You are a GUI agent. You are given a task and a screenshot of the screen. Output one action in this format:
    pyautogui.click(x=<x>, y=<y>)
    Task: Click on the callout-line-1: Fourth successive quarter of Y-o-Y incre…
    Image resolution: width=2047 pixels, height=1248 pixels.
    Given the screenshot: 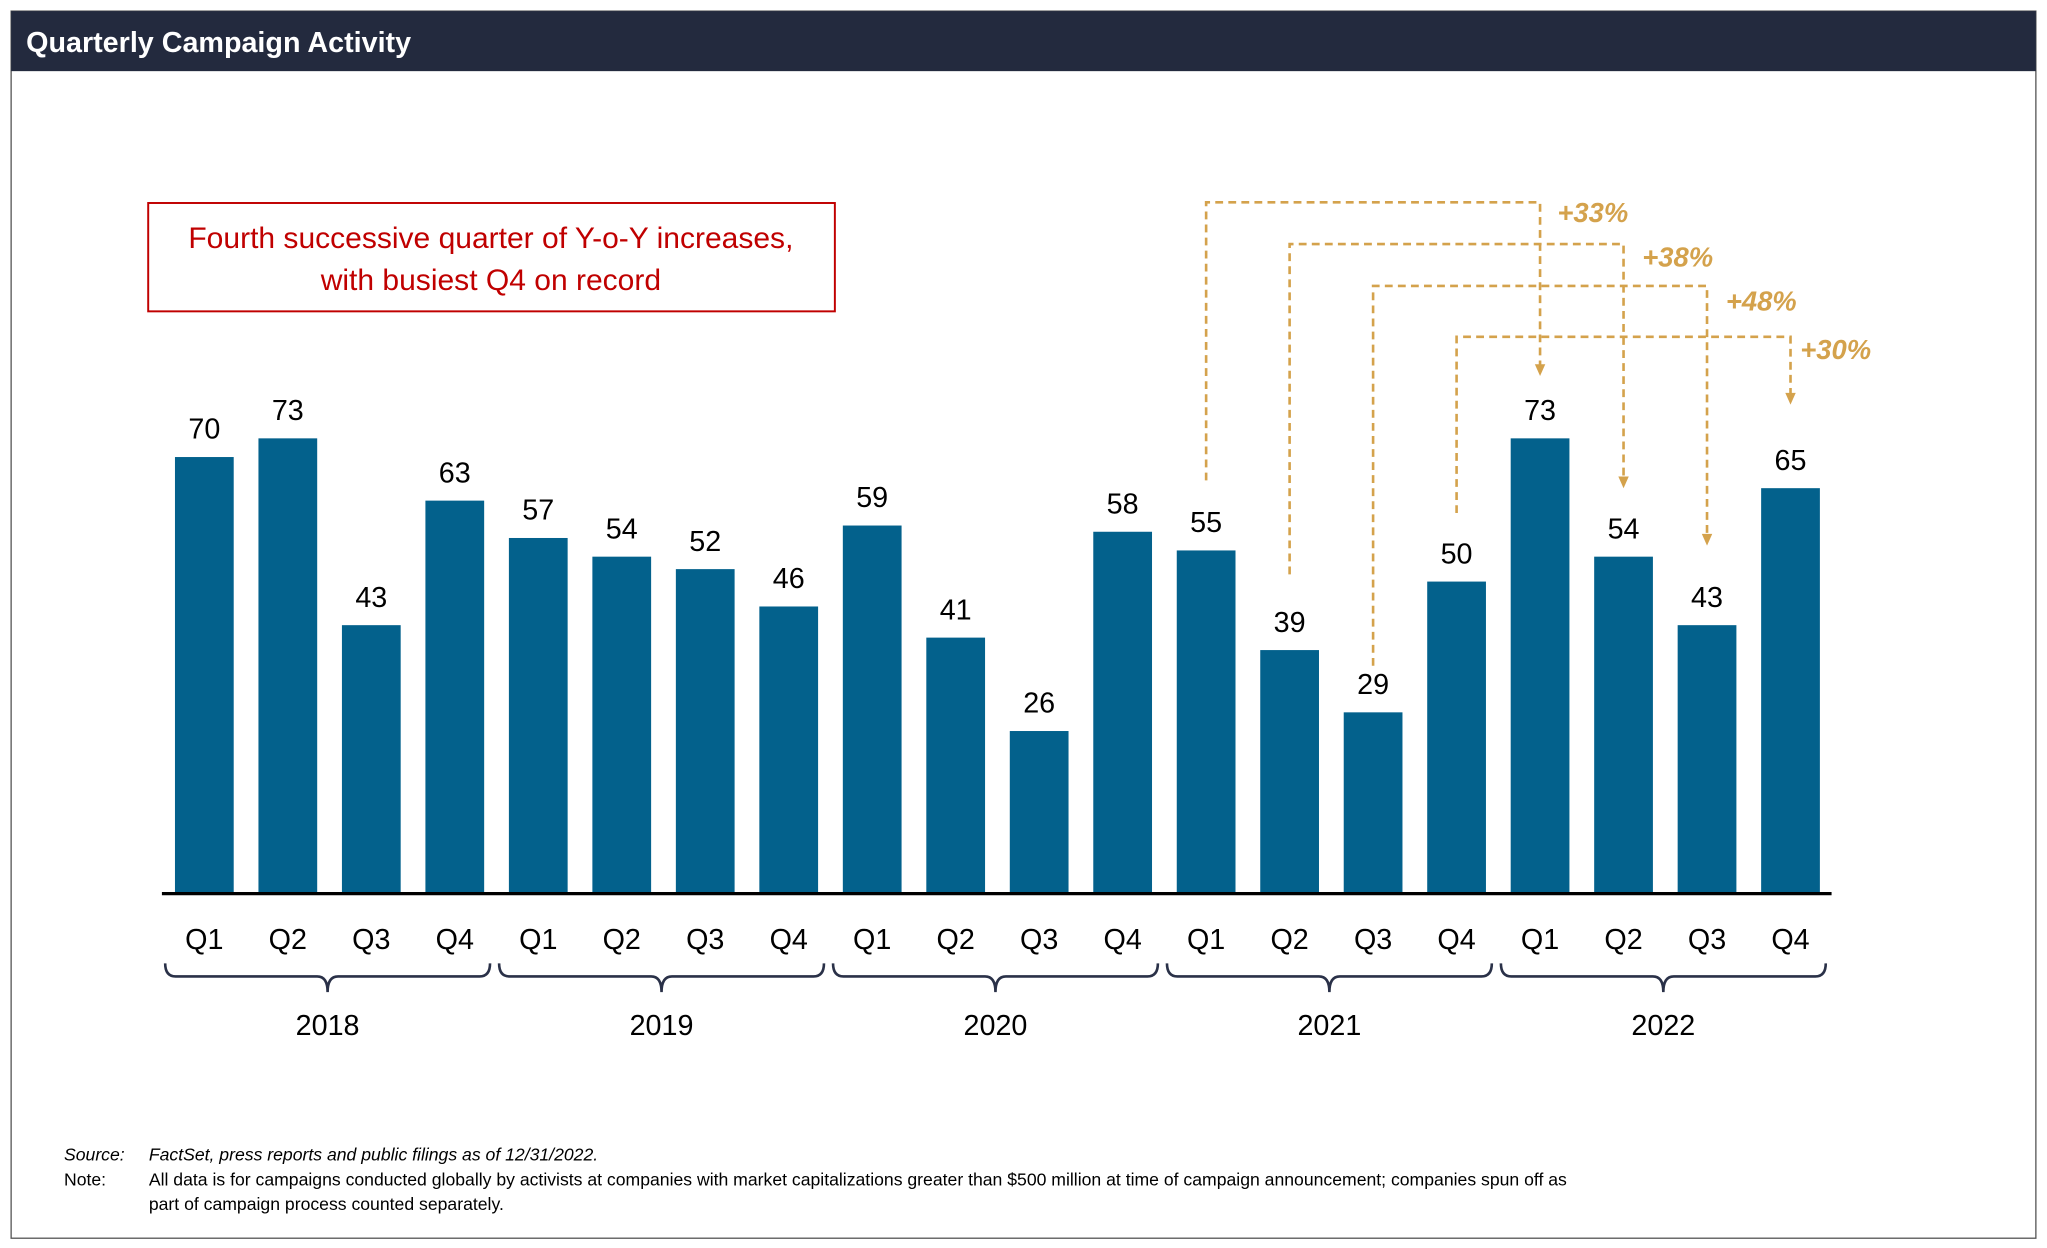 What is the action you would take?
    pyautogui.click(x=490, y=238)
    